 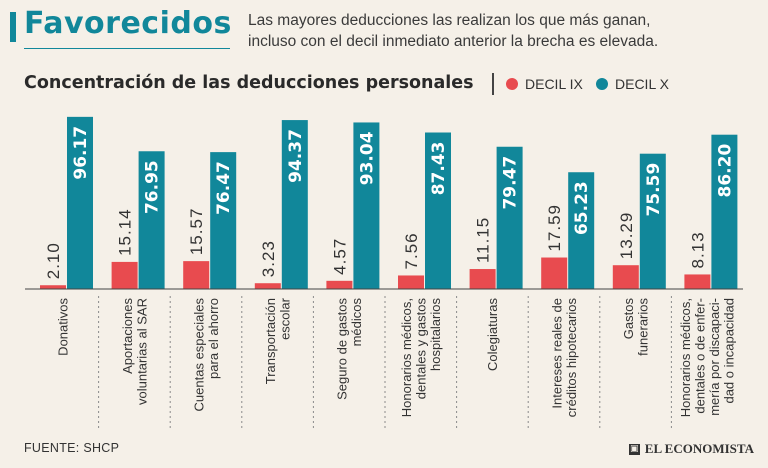 I want to click on data-label-decil-ix: 8.13, so click(x=697, y=249).